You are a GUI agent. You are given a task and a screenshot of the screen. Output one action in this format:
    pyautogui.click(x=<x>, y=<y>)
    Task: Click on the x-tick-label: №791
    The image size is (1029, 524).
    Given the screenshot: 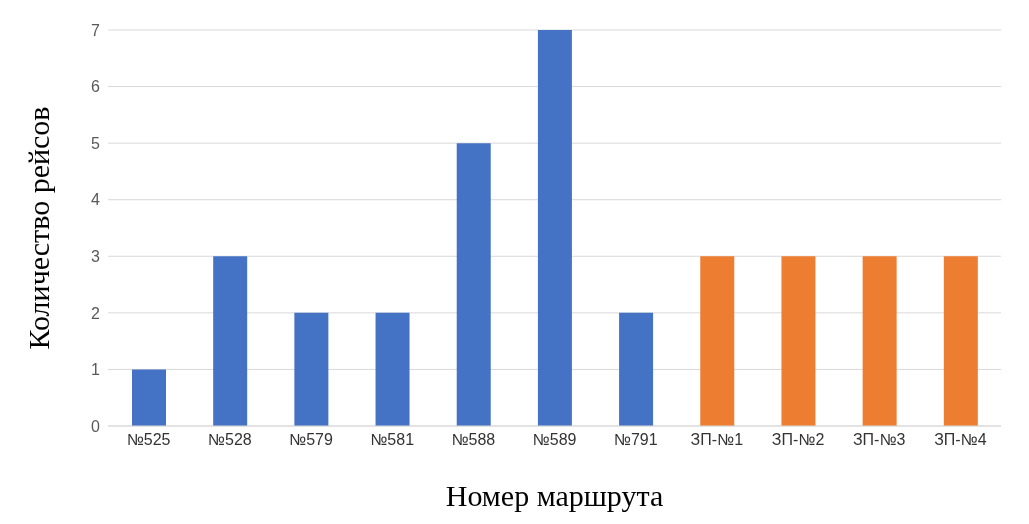 What is the action you would take?
    pyautogui.click(x=635, y=440)
    